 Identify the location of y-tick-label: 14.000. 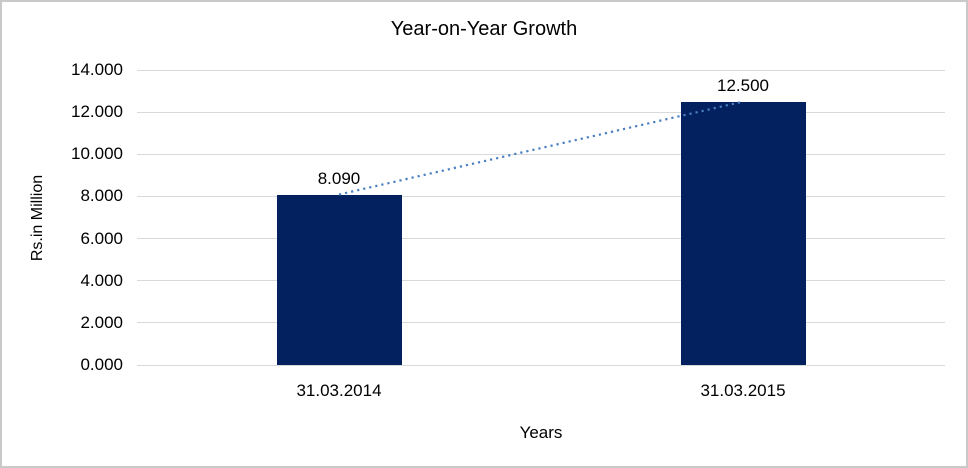
(97, 69).